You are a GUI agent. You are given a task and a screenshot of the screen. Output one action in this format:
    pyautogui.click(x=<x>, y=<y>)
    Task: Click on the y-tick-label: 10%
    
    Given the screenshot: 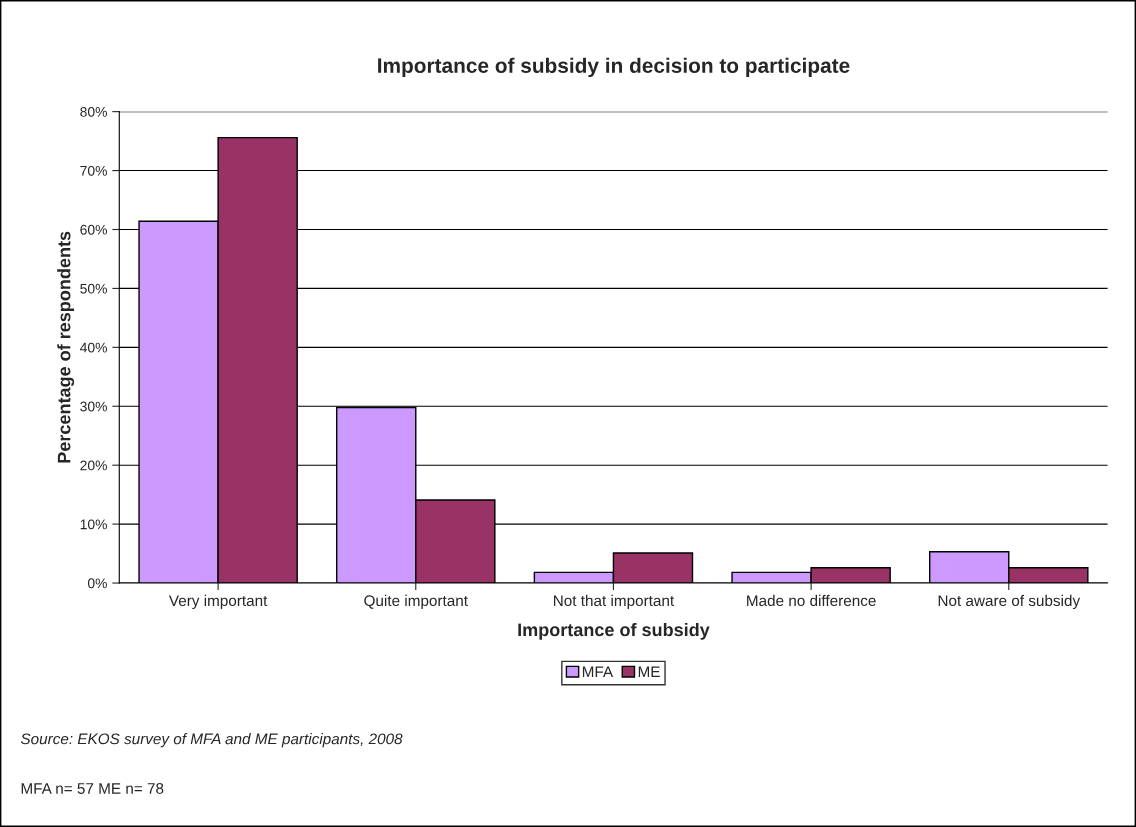 What is the action you would take?
    pyautogui.click(x=93, y=524)
    